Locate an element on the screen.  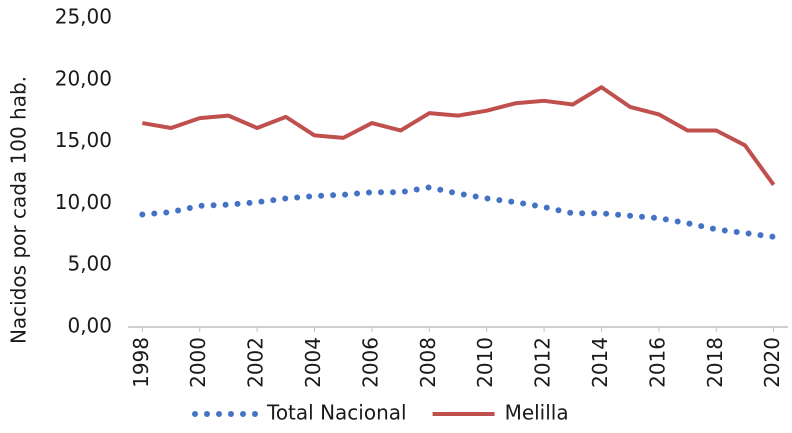
series-line is located at coordinates (458, 212).